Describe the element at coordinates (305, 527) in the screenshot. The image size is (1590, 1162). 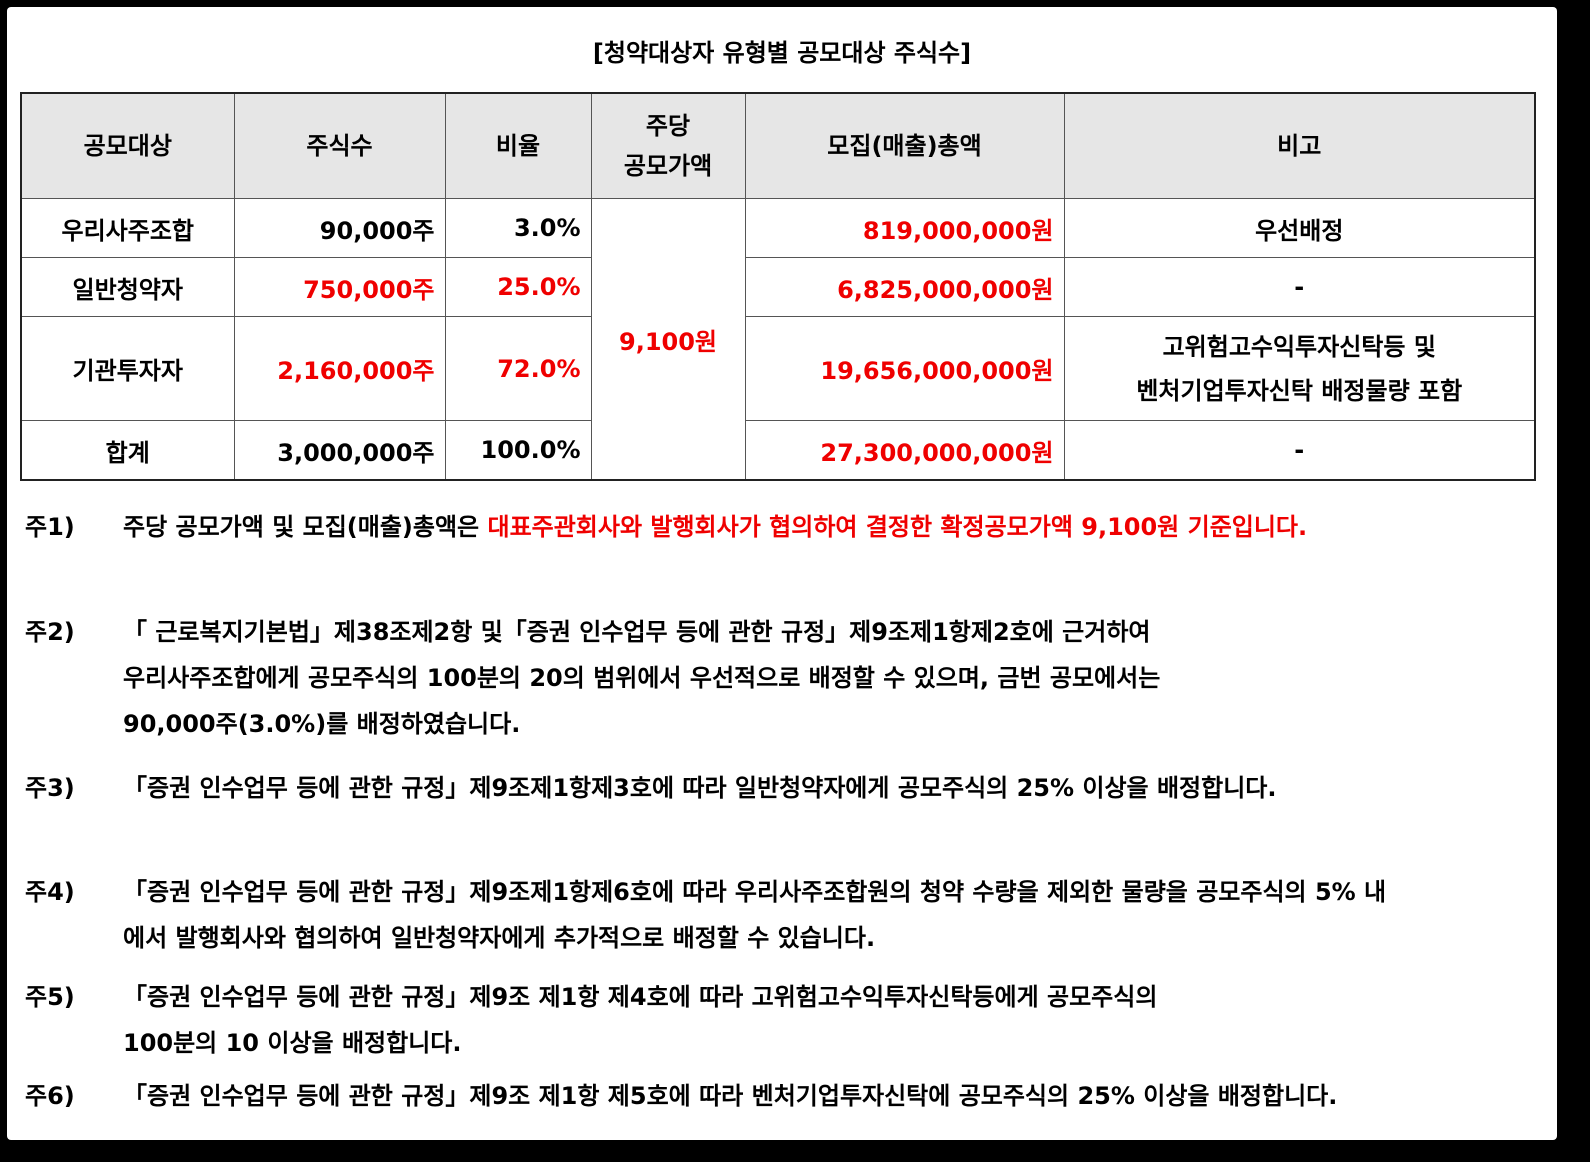
I see `note-text-black: 주당 공모가액 및 모집(매출)총액은` at that location.